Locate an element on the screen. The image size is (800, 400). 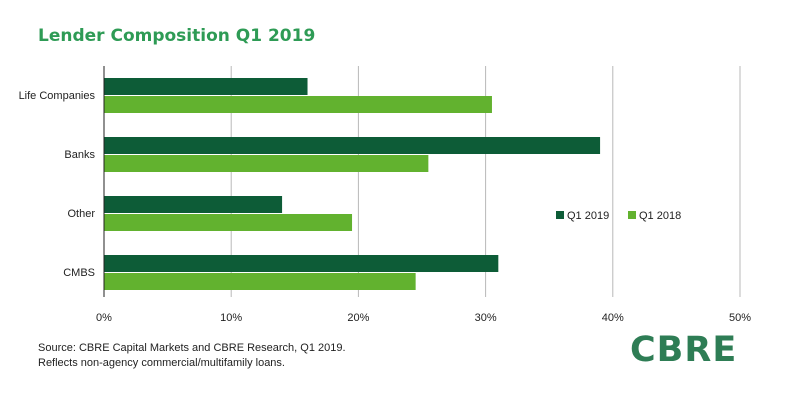
category-label-other: Other is located at coordinates (81, 214).